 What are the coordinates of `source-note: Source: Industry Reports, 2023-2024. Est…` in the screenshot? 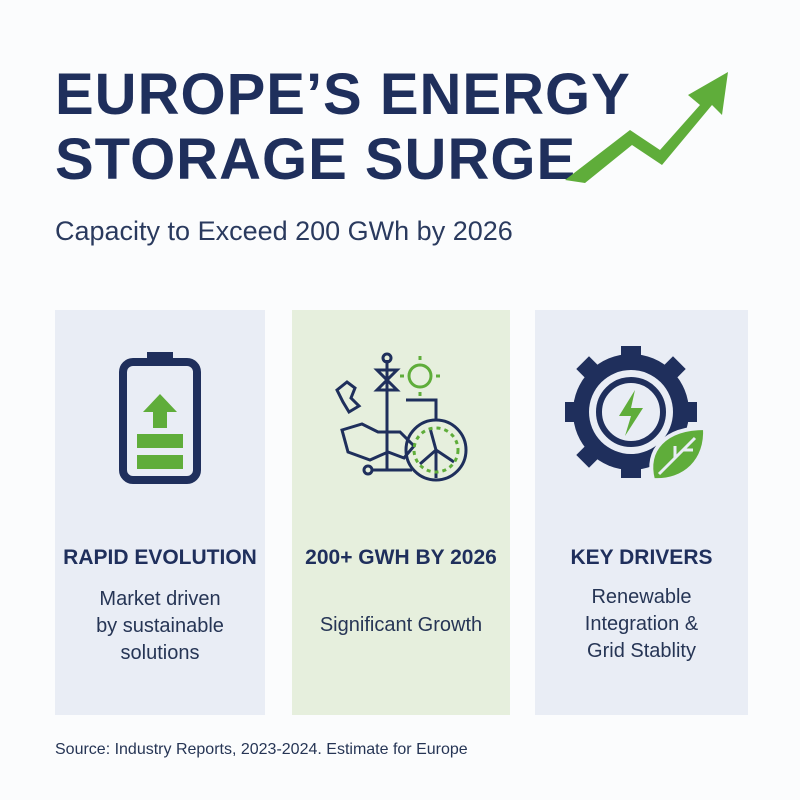 It's located at (261, 749).